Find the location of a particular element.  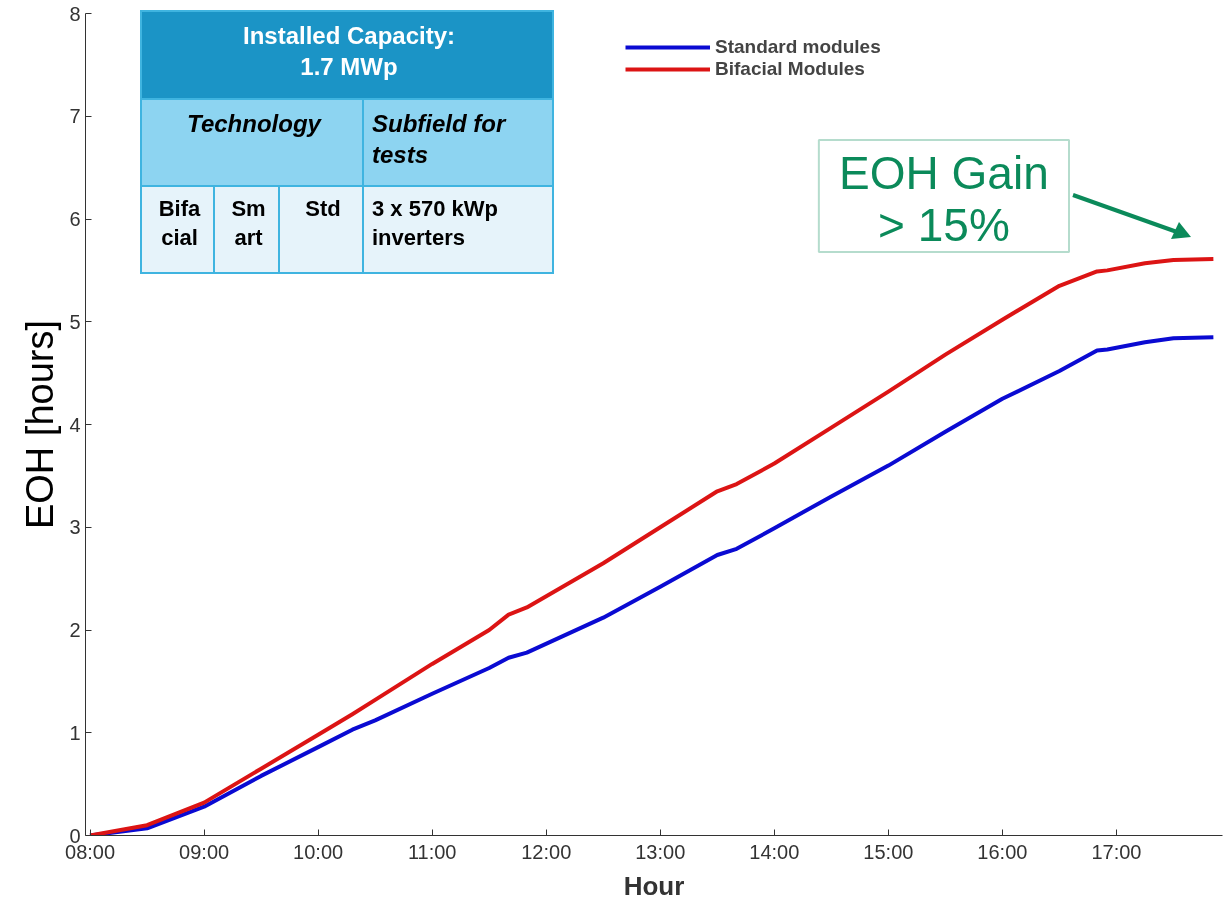

y-tick-label: 5 is located at coordinates (75, 321).